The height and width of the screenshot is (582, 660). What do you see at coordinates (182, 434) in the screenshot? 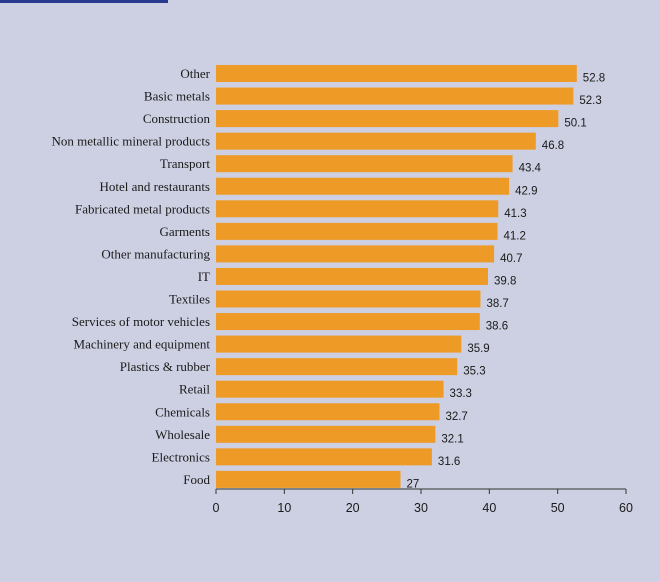
I see `category-label: Wholesale` at bounding box center [182, 434].